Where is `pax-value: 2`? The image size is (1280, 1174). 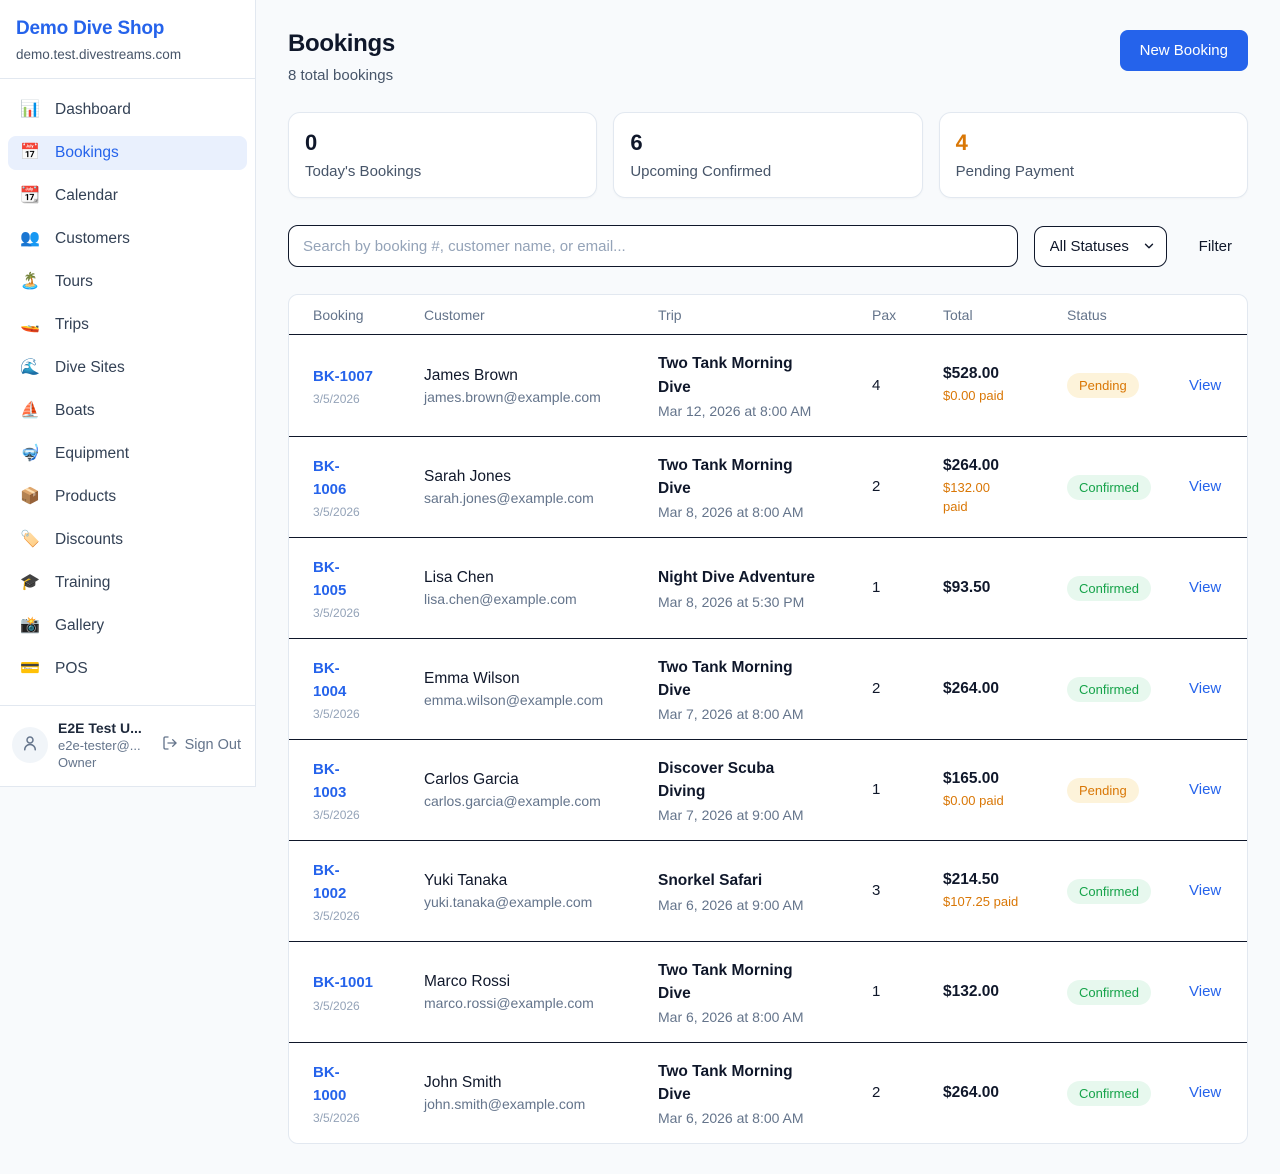
pax-value: 2 is located at coordinates (876, 688).